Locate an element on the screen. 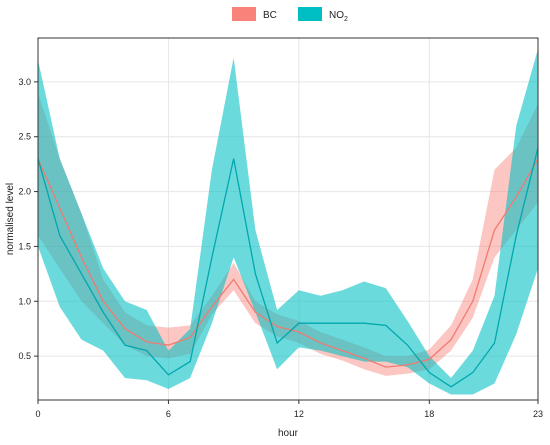 This screenshot has height=445, width=550. y-tick-label: 3.0 is located at coordinates (24, 82).